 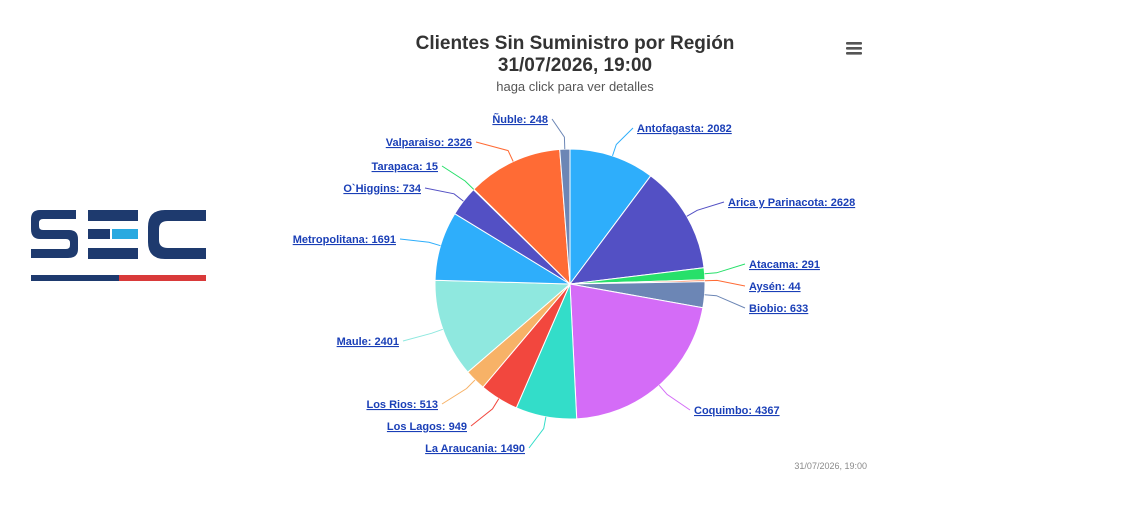 I want to click on pie-slice-valparaiso, so click(x=522, y=217).